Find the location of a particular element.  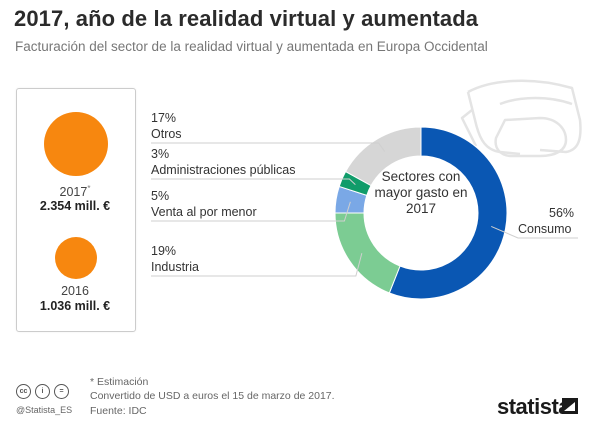

revenue-2017-value: 2.354 mill. € is located at coordinates (75, 206).